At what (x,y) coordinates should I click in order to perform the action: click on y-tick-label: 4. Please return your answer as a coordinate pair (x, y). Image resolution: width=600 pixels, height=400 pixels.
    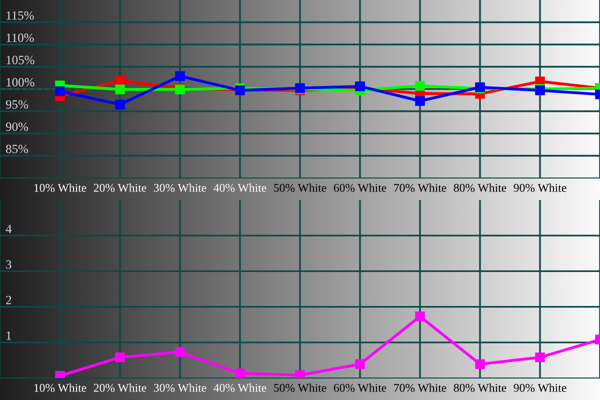
    Looking at the image, I should click on (9, 228).